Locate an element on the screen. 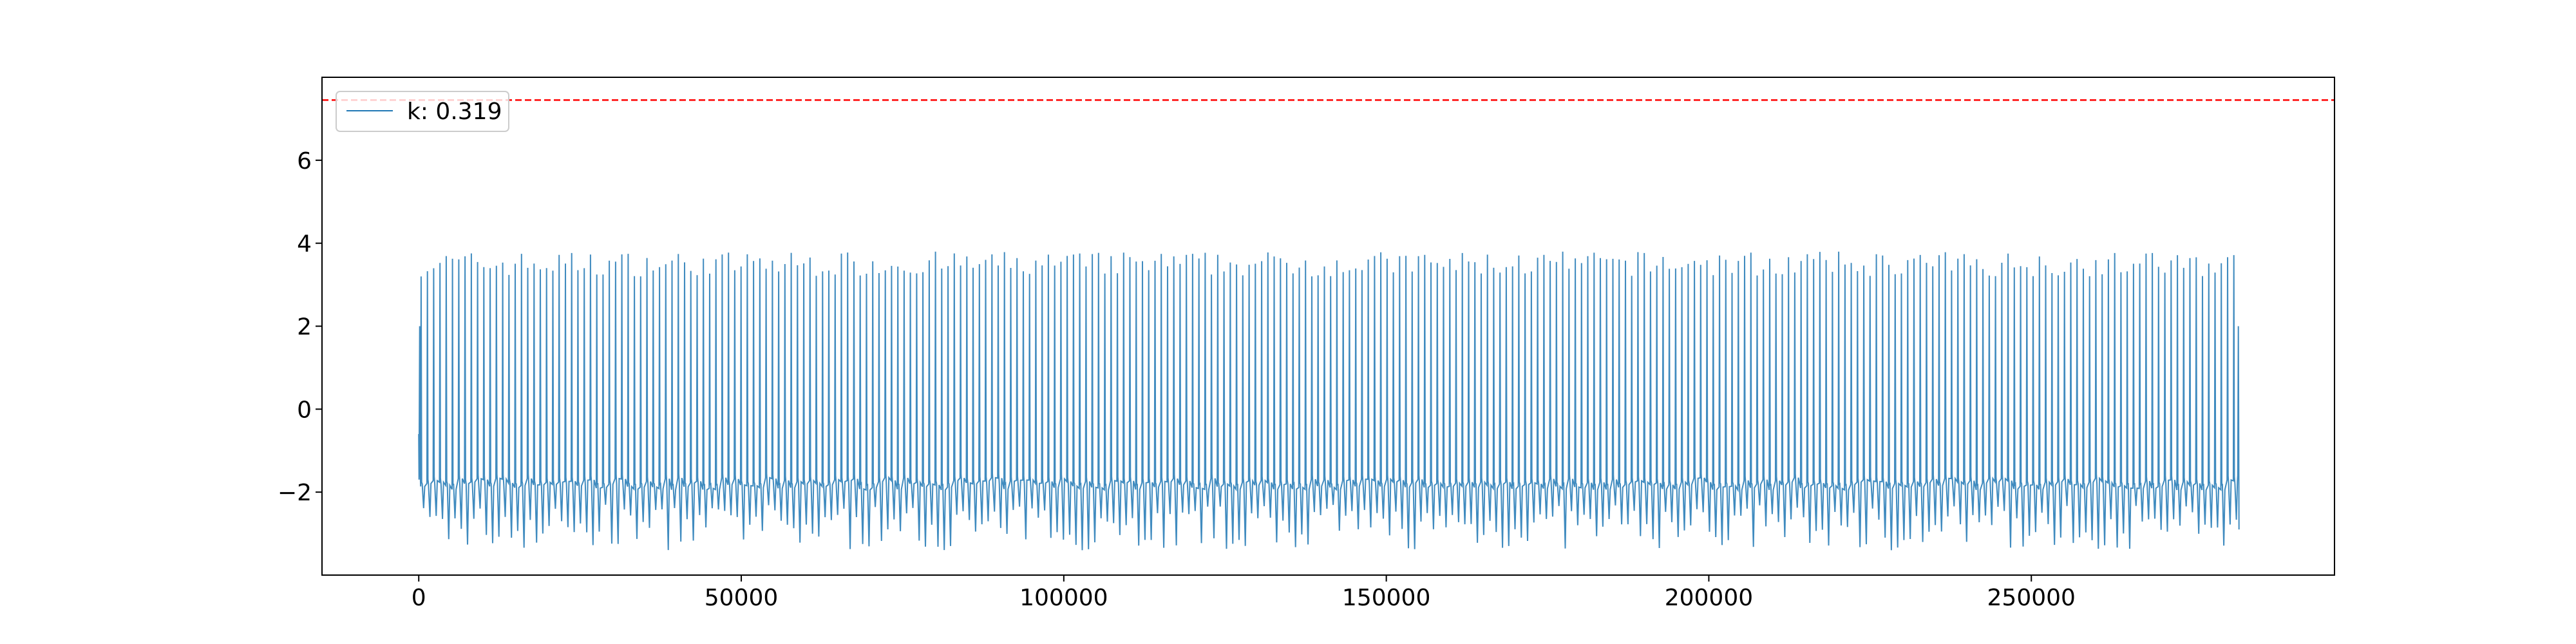 The height and width of the screenshot is (644, 2576). y-tick-label: 6 is located at coordinates (304, 161).